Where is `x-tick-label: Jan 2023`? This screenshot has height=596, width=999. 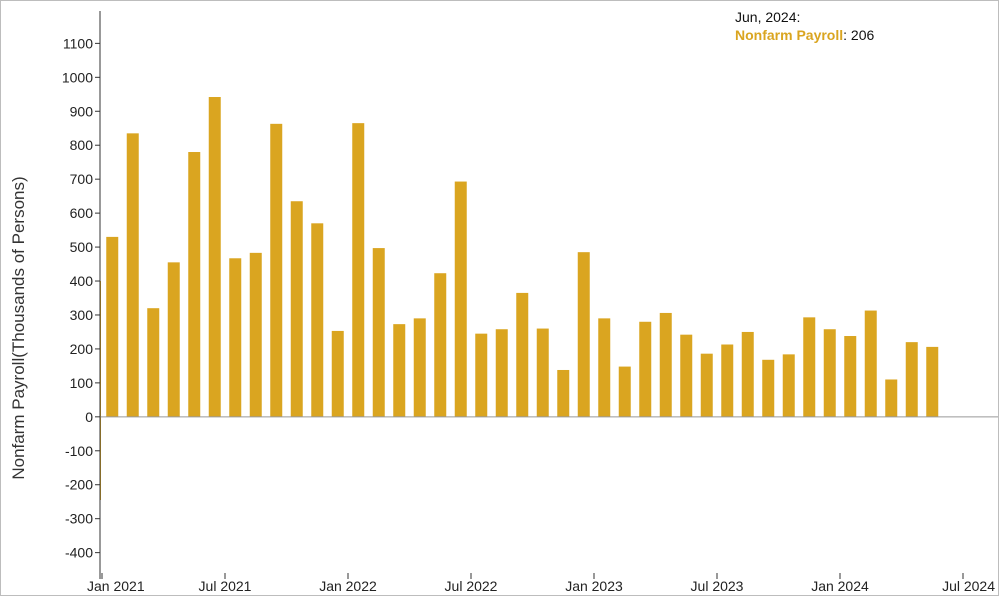
x-tick-label: Jan 2023 is located at coordinates (594, 586).